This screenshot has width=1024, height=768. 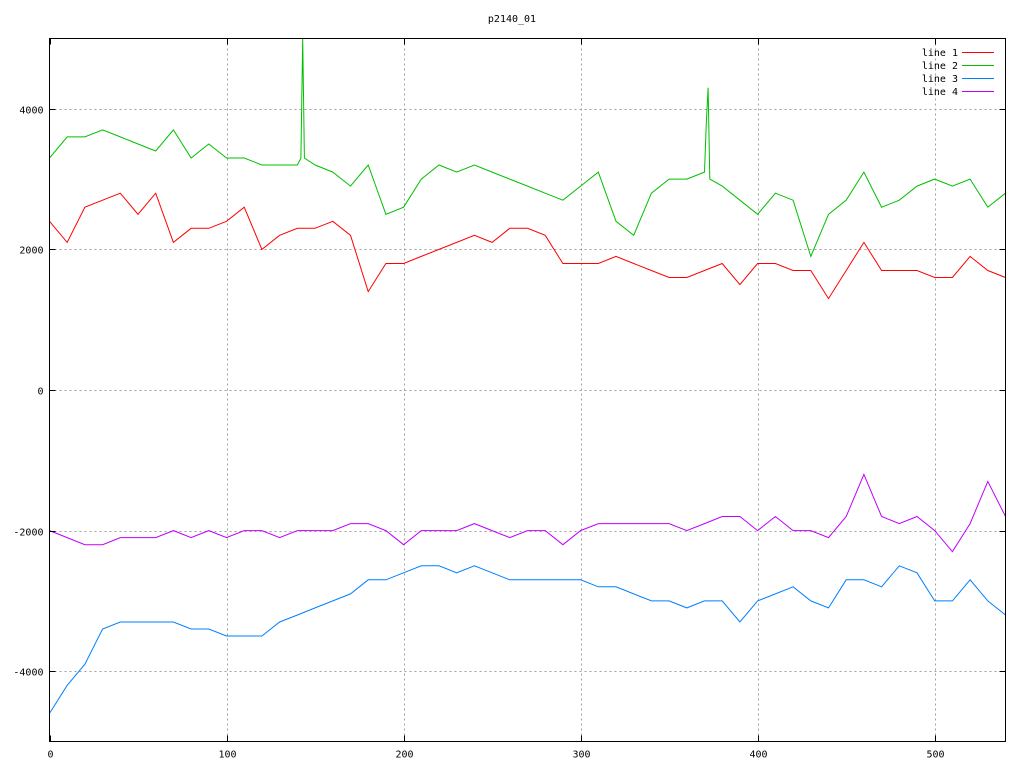 What do you see at coordinates (227, 755) in the screenshot?
I see `x-tick-label: 100` at bounding box center [227, 755].